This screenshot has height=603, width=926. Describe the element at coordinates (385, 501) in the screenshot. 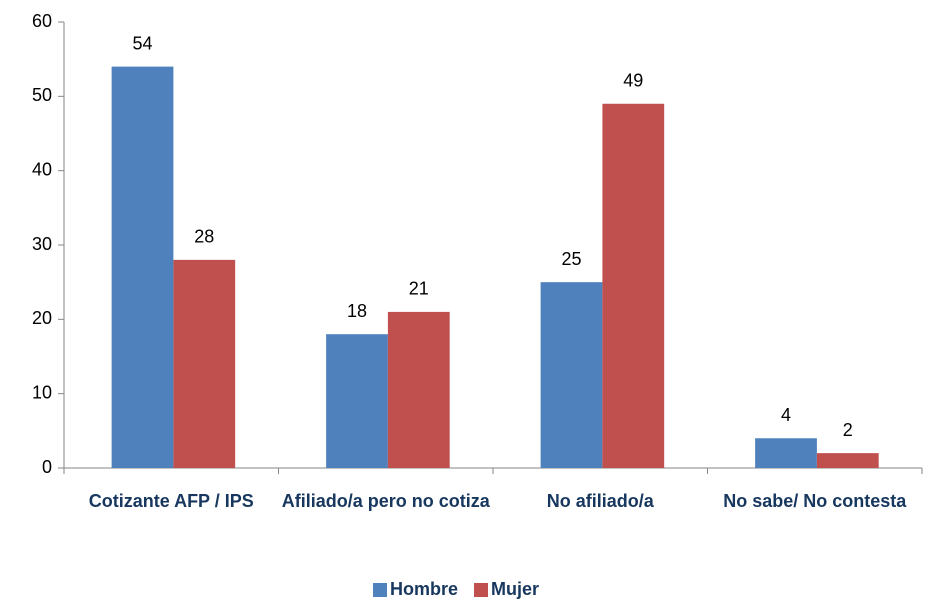

I see `x-tick-label: Afiliado/a pero no cotiza` at that location.